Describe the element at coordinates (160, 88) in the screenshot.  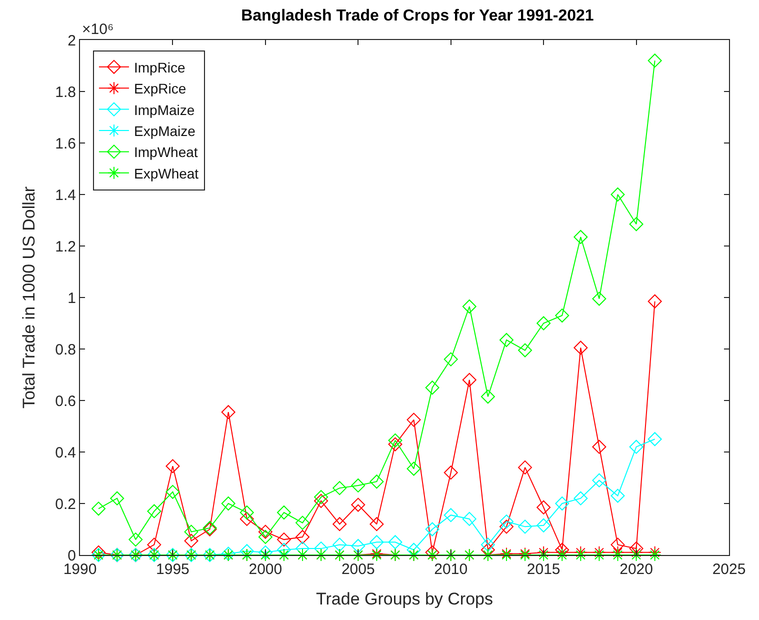
I see `legend-label: ExpRice` at that location.